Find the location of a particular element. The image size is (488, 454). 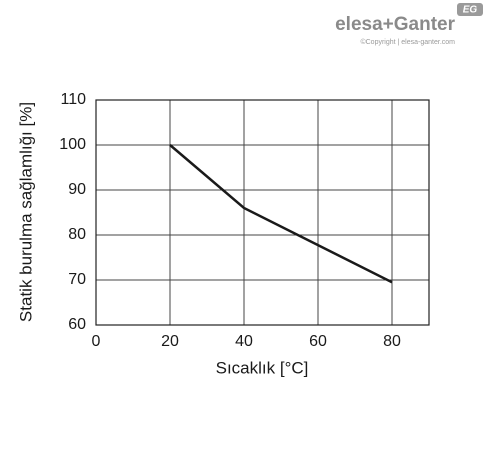

y-tick-label: 70 is located at coordinates (77, 279).